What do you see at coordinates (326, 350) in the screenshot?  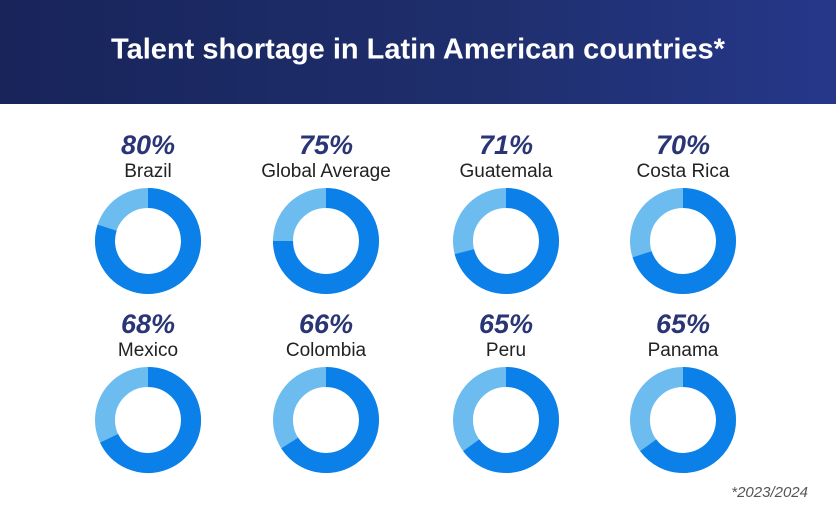 I see `category-label: Colombia` at bounding box center [326, 350].